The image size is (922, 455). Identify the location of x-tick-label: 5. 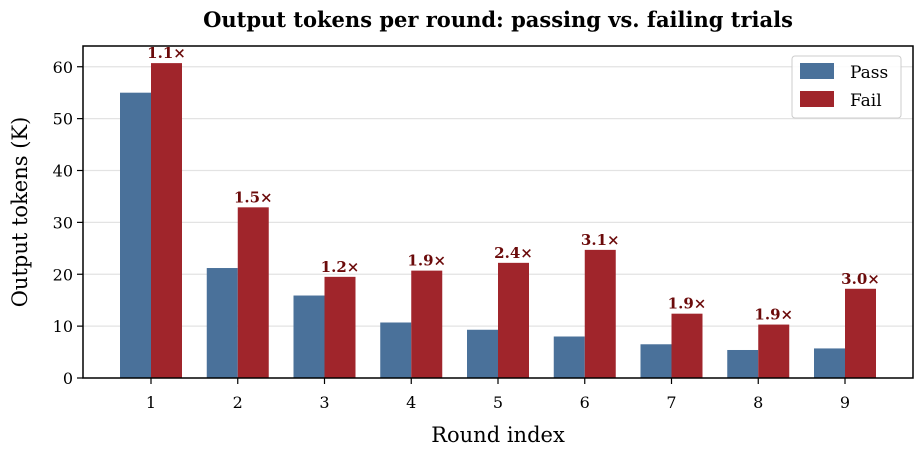
(498, 402).